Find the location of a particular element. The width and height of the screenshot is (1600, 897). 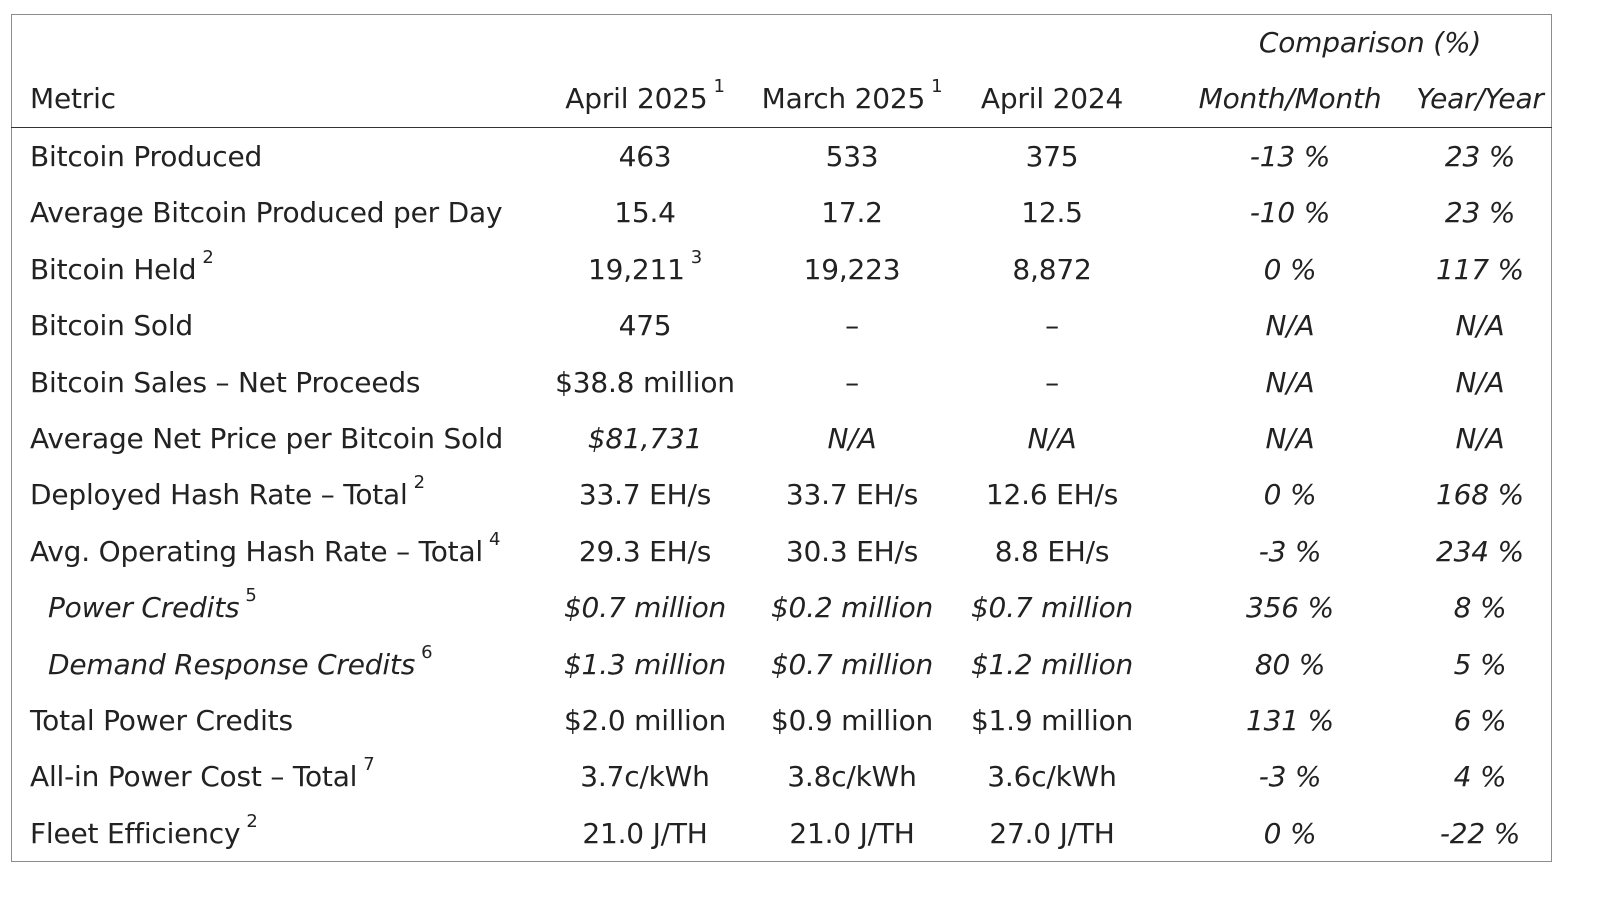

footnote-marker: 3 is located at coordinates (696, 257).